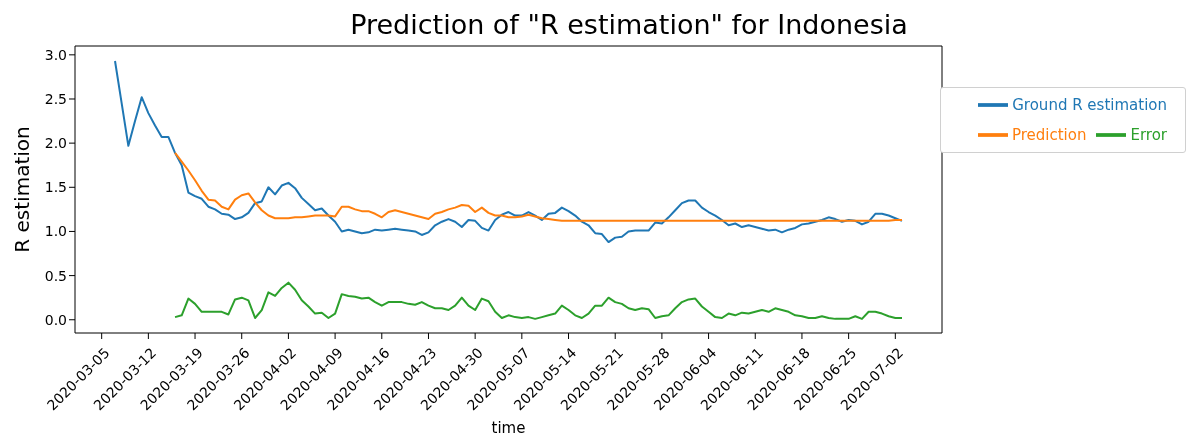 The height and width of the screenshot is (441, 1198). Describe the element at coordinates (508, 428) in the screenshot. I see `x-axis-title: time` at that location.